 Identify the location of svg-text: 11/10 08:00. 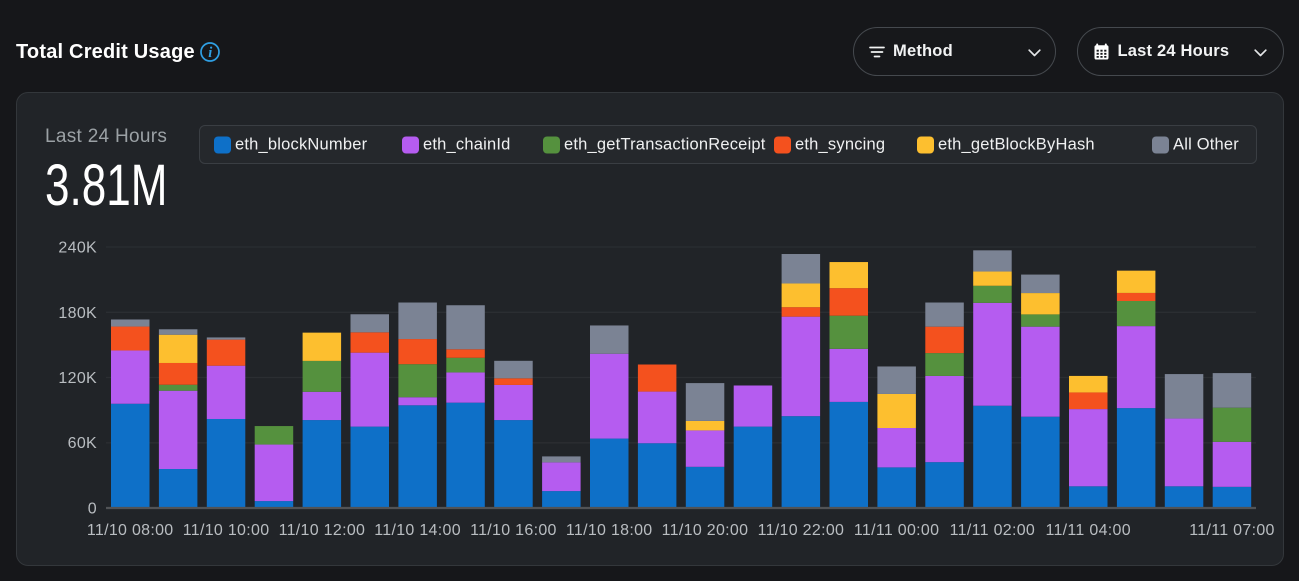
(130, 530).